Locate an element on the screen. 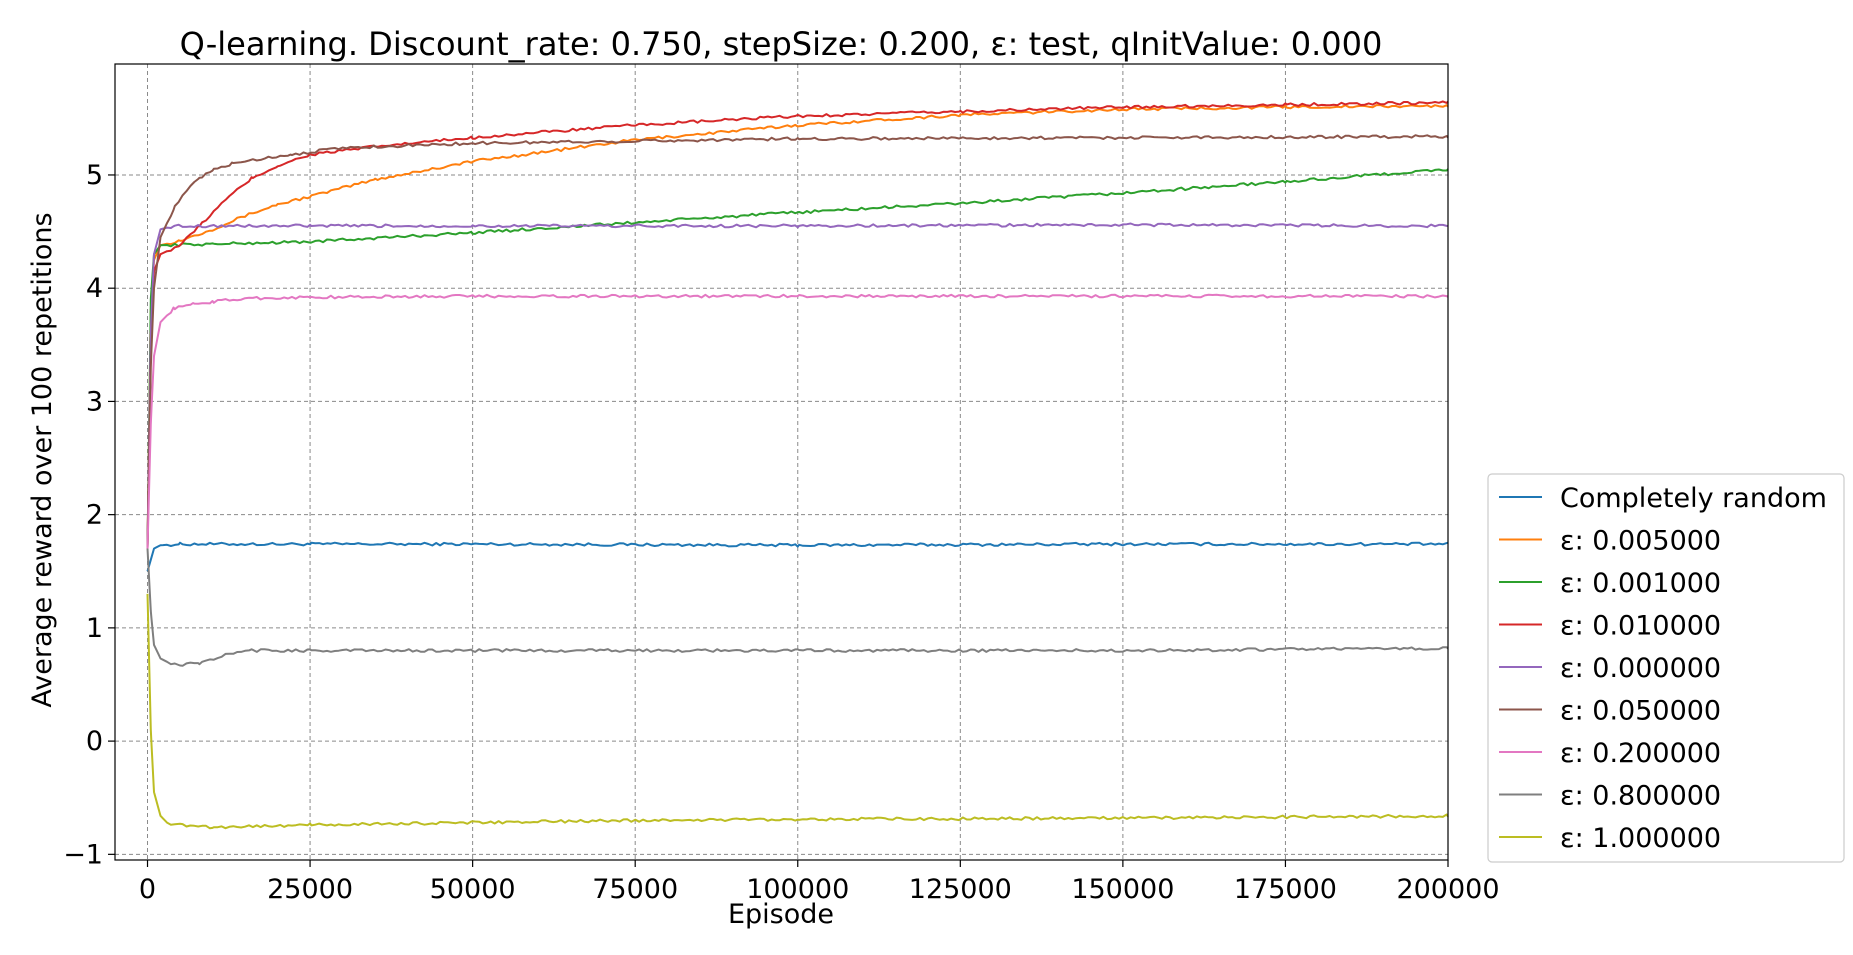 Image resolution: width=1853 pixels, height=955 pixels. legend-frame is located at coordinates (1666, 668).